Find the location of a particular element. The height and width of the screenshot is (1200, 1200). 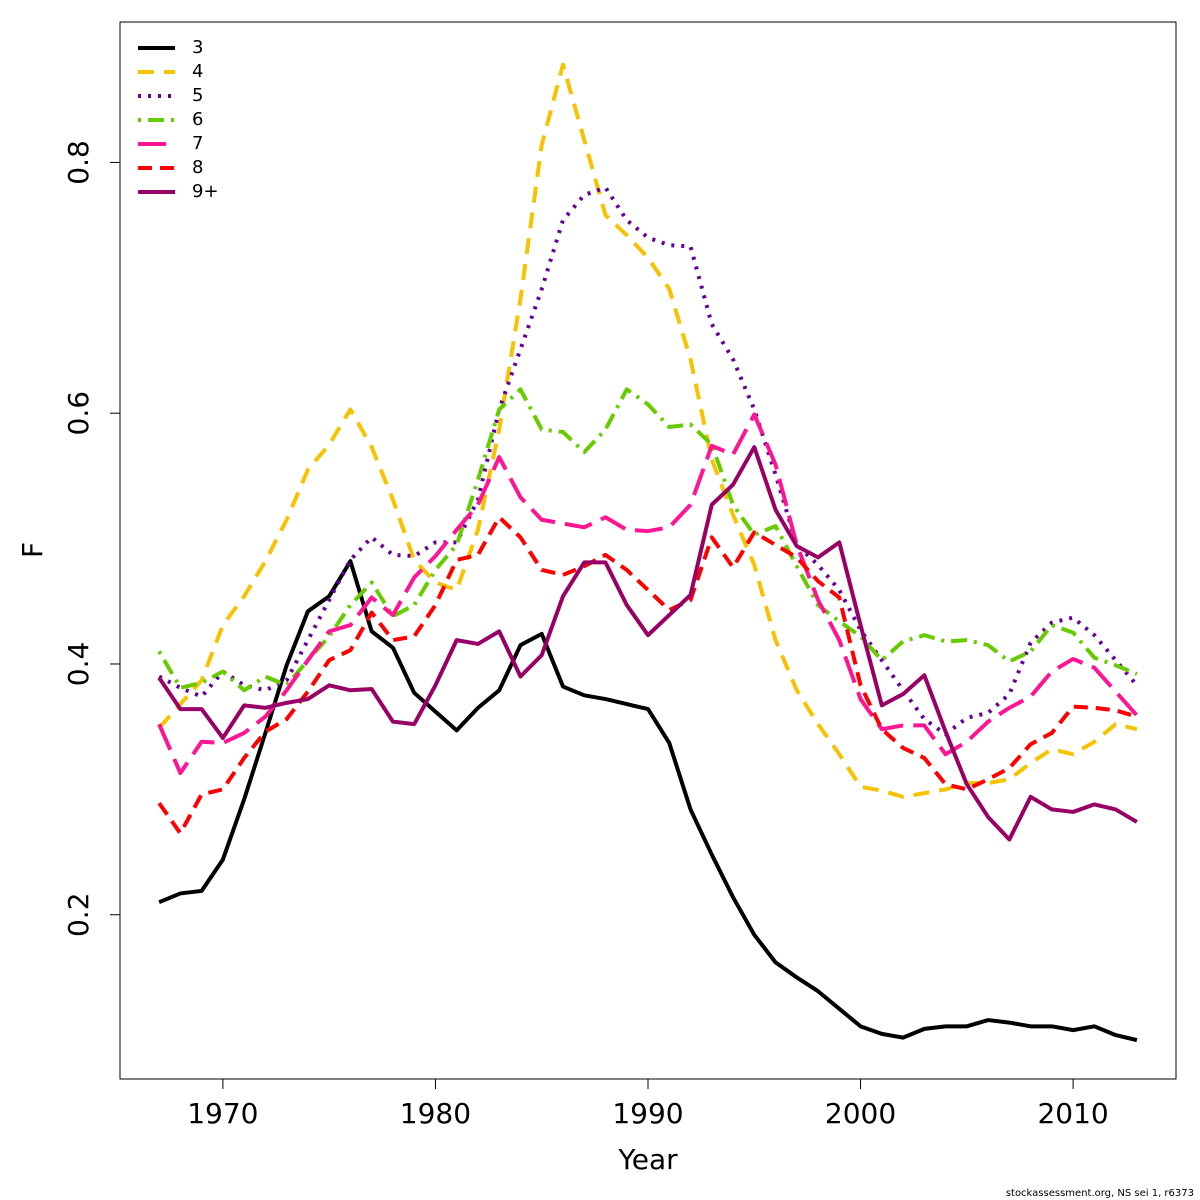

legend-label: 7 is located at coordinates (197, 143).